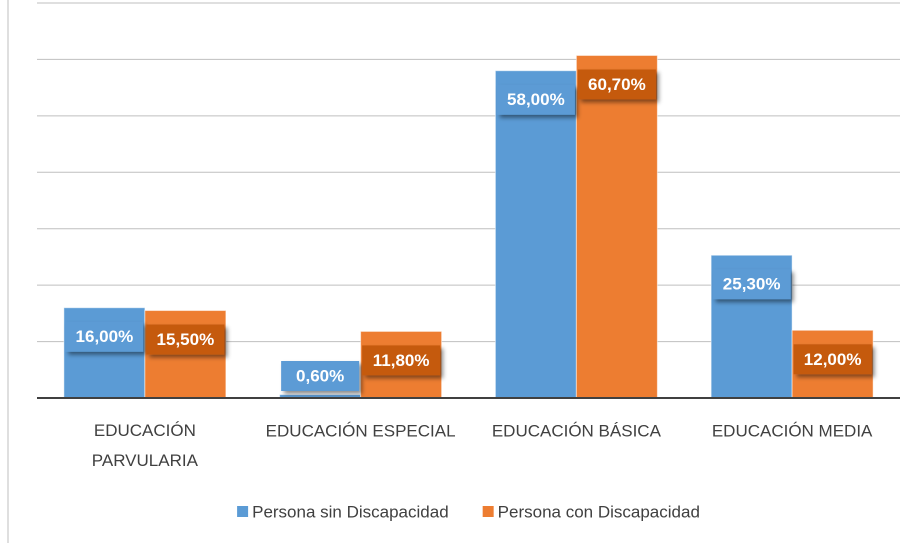 The image size is (917, 543). I want to click on x-tick-label: EDUCACIÓN PARVULARIA, so click(145, 445).